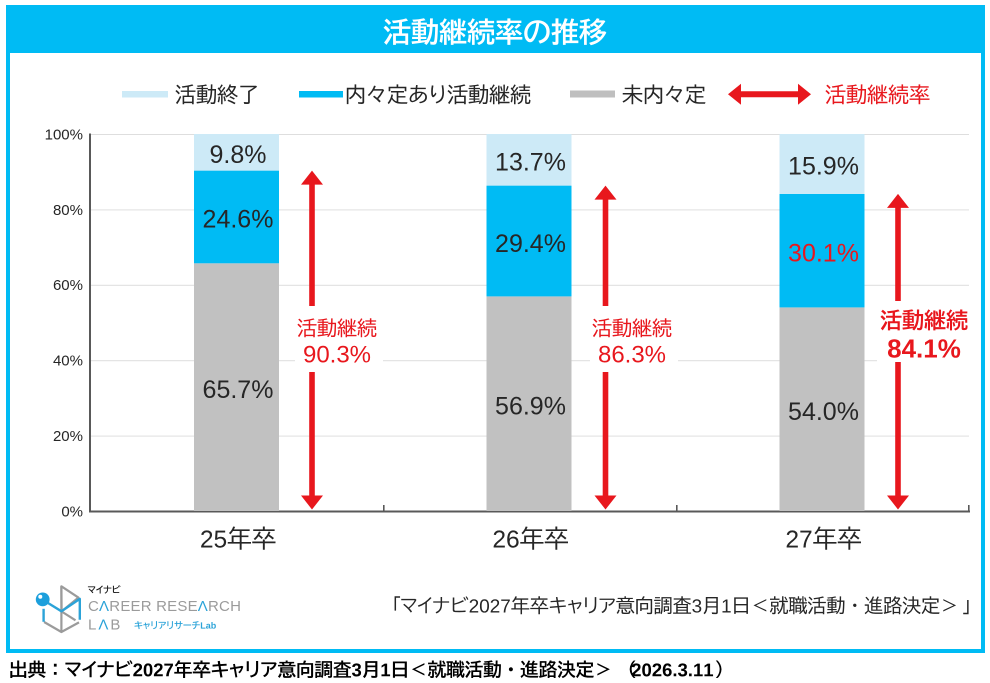 This screenshot has height=683, width=990. What do you see at coordinates (68, 436) in the screenshot?
I see `svg-text: 20%` at bounding box center [68, 436].